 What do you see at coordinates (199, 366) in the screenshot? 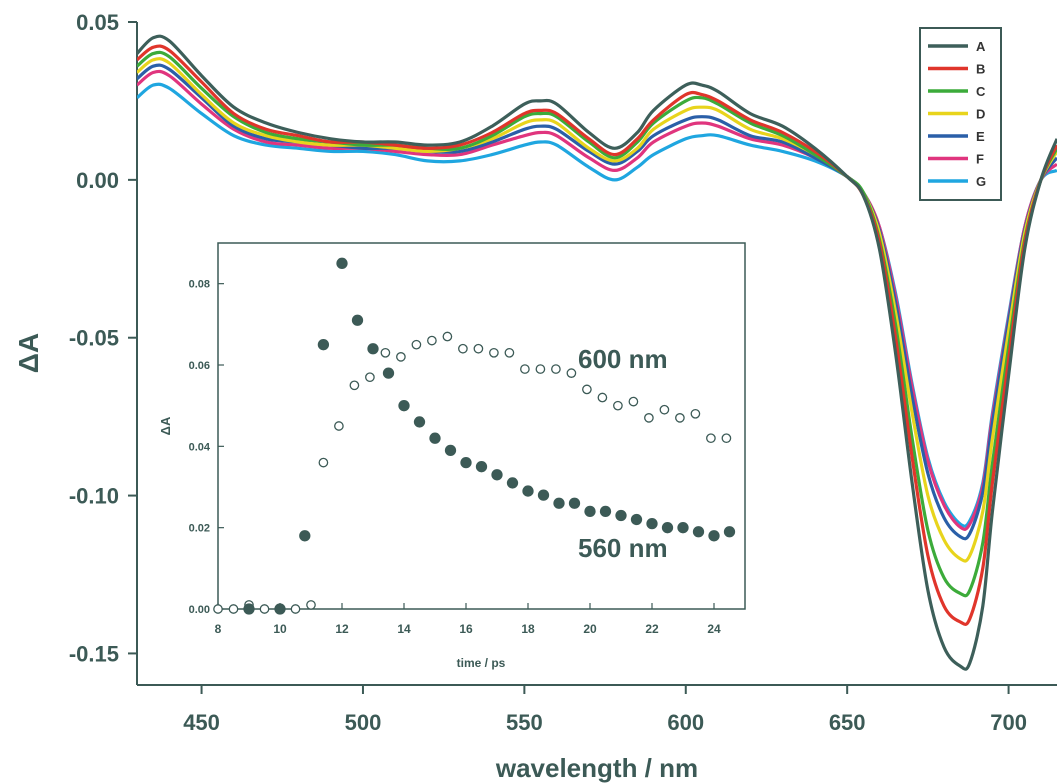
I see `inset-y-tick-label: 0.06` at bounding box center [199, 366].